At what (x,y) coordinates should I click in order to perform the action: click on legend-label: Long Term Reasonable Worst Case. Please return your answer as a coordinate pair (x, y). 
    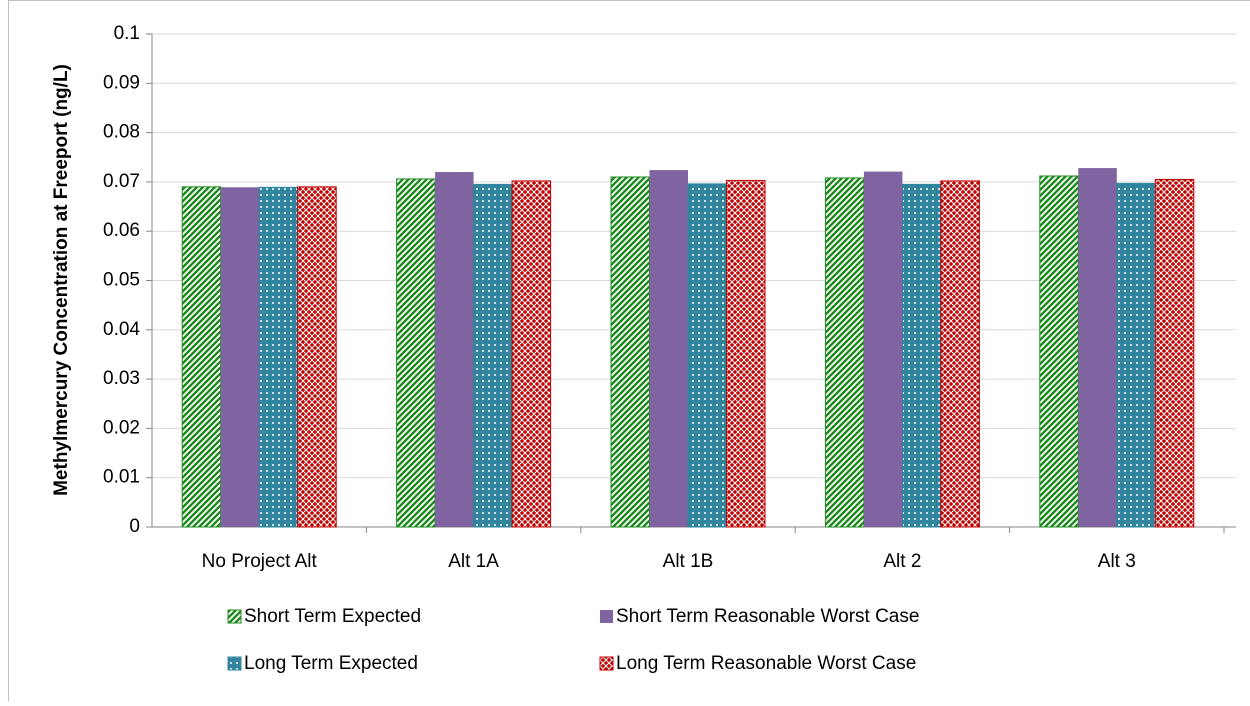
    Looking at the image, I should click on (766, 663).